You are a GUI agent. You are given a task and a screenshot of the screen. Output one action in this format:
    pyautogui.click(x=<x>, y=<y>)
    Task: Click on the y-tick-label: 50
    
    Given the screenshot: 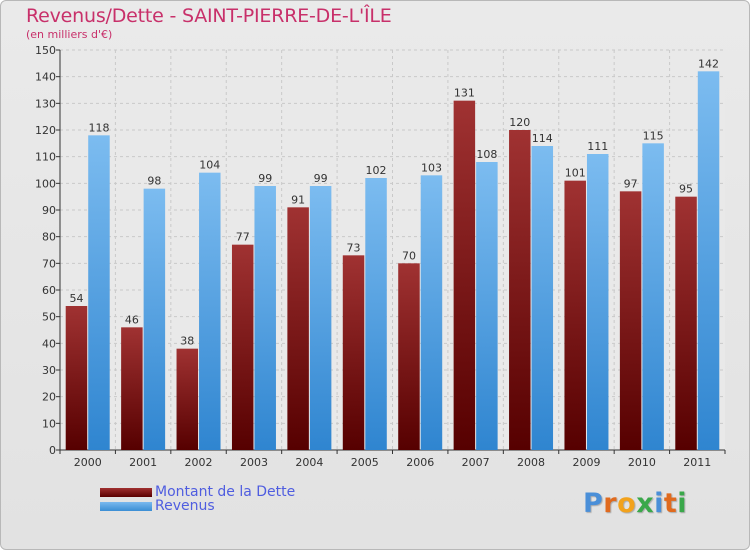 What is the action you would take?
    pyautogui.click(x=49, y=317)
    